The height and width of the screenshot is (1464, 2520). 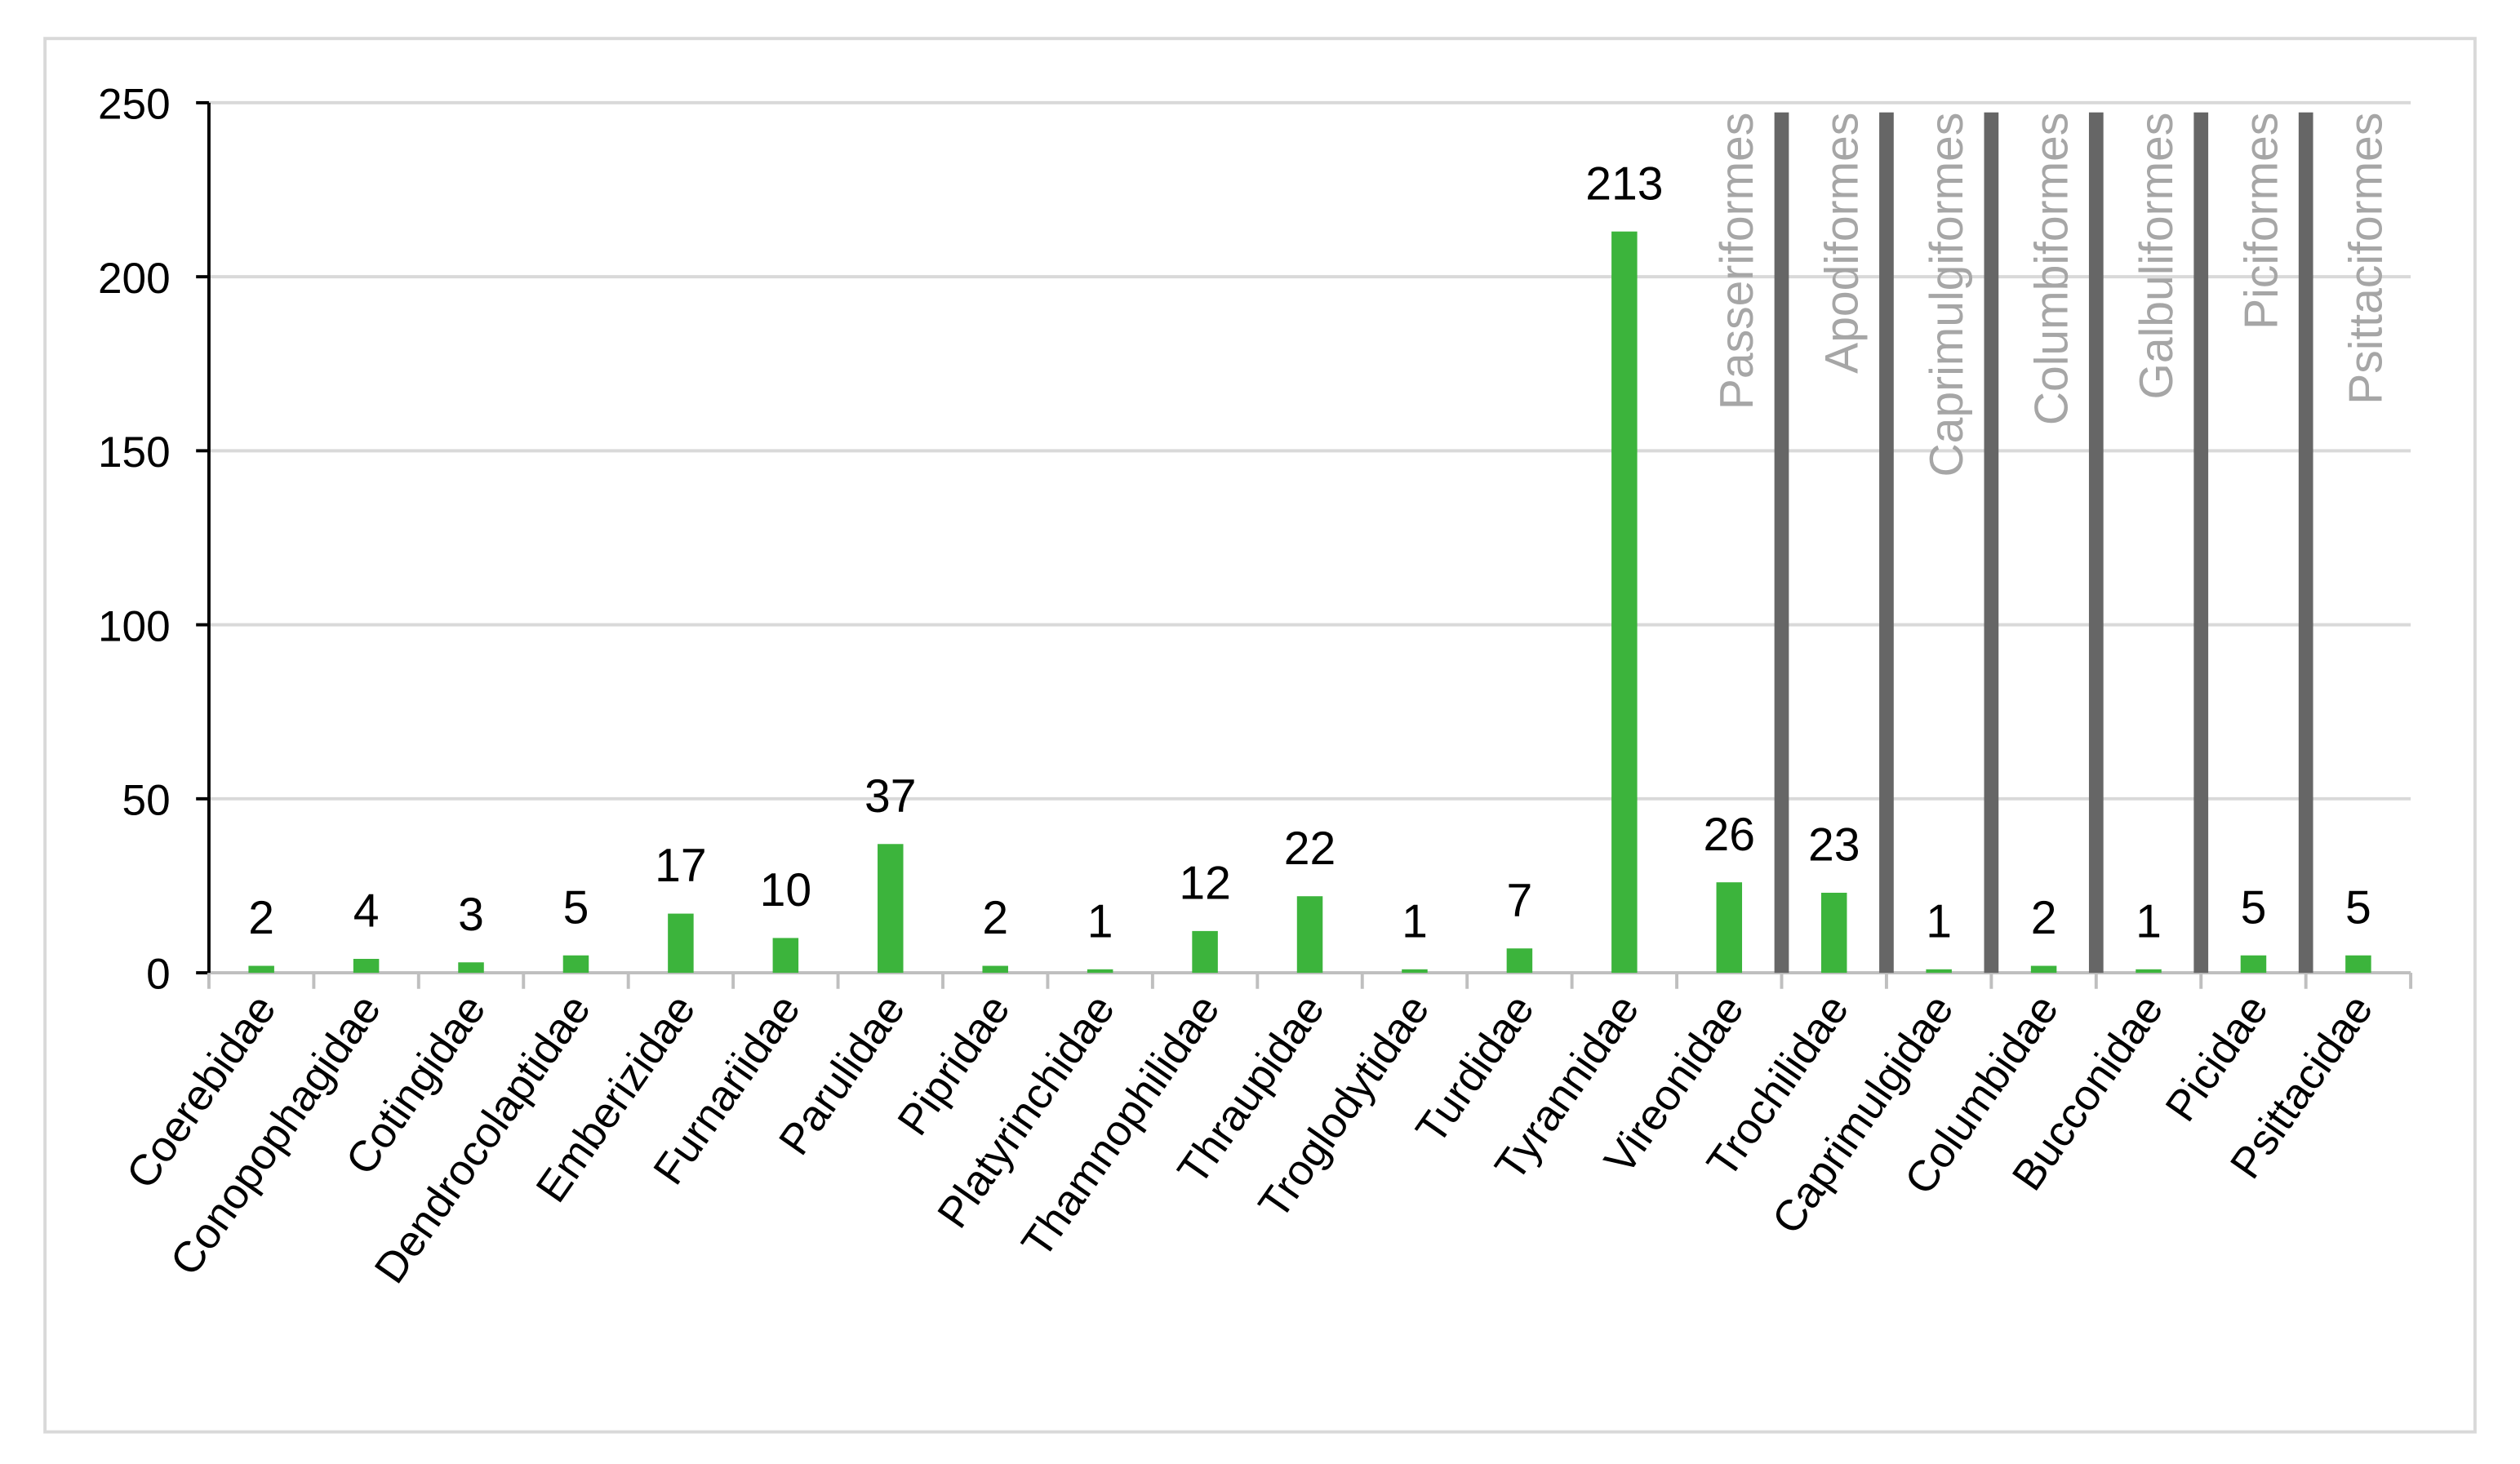 What do you see at coordinates (1834, 845) in the screenshot?
I see `value-label: 23` at bounding box center [1834, 845].